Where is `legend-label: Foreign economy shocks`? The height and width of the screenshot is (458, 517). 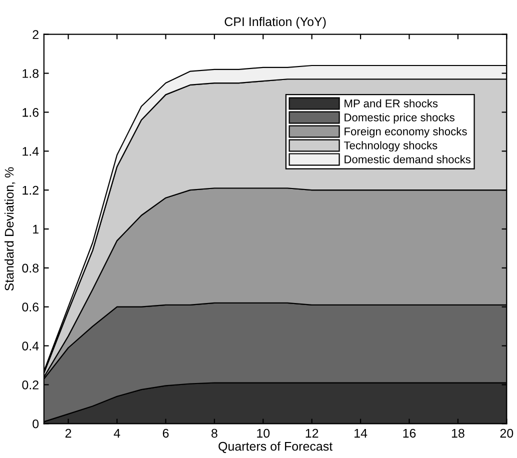
legend-label: Foreign economy shocks is located at coordinates (405, 132).